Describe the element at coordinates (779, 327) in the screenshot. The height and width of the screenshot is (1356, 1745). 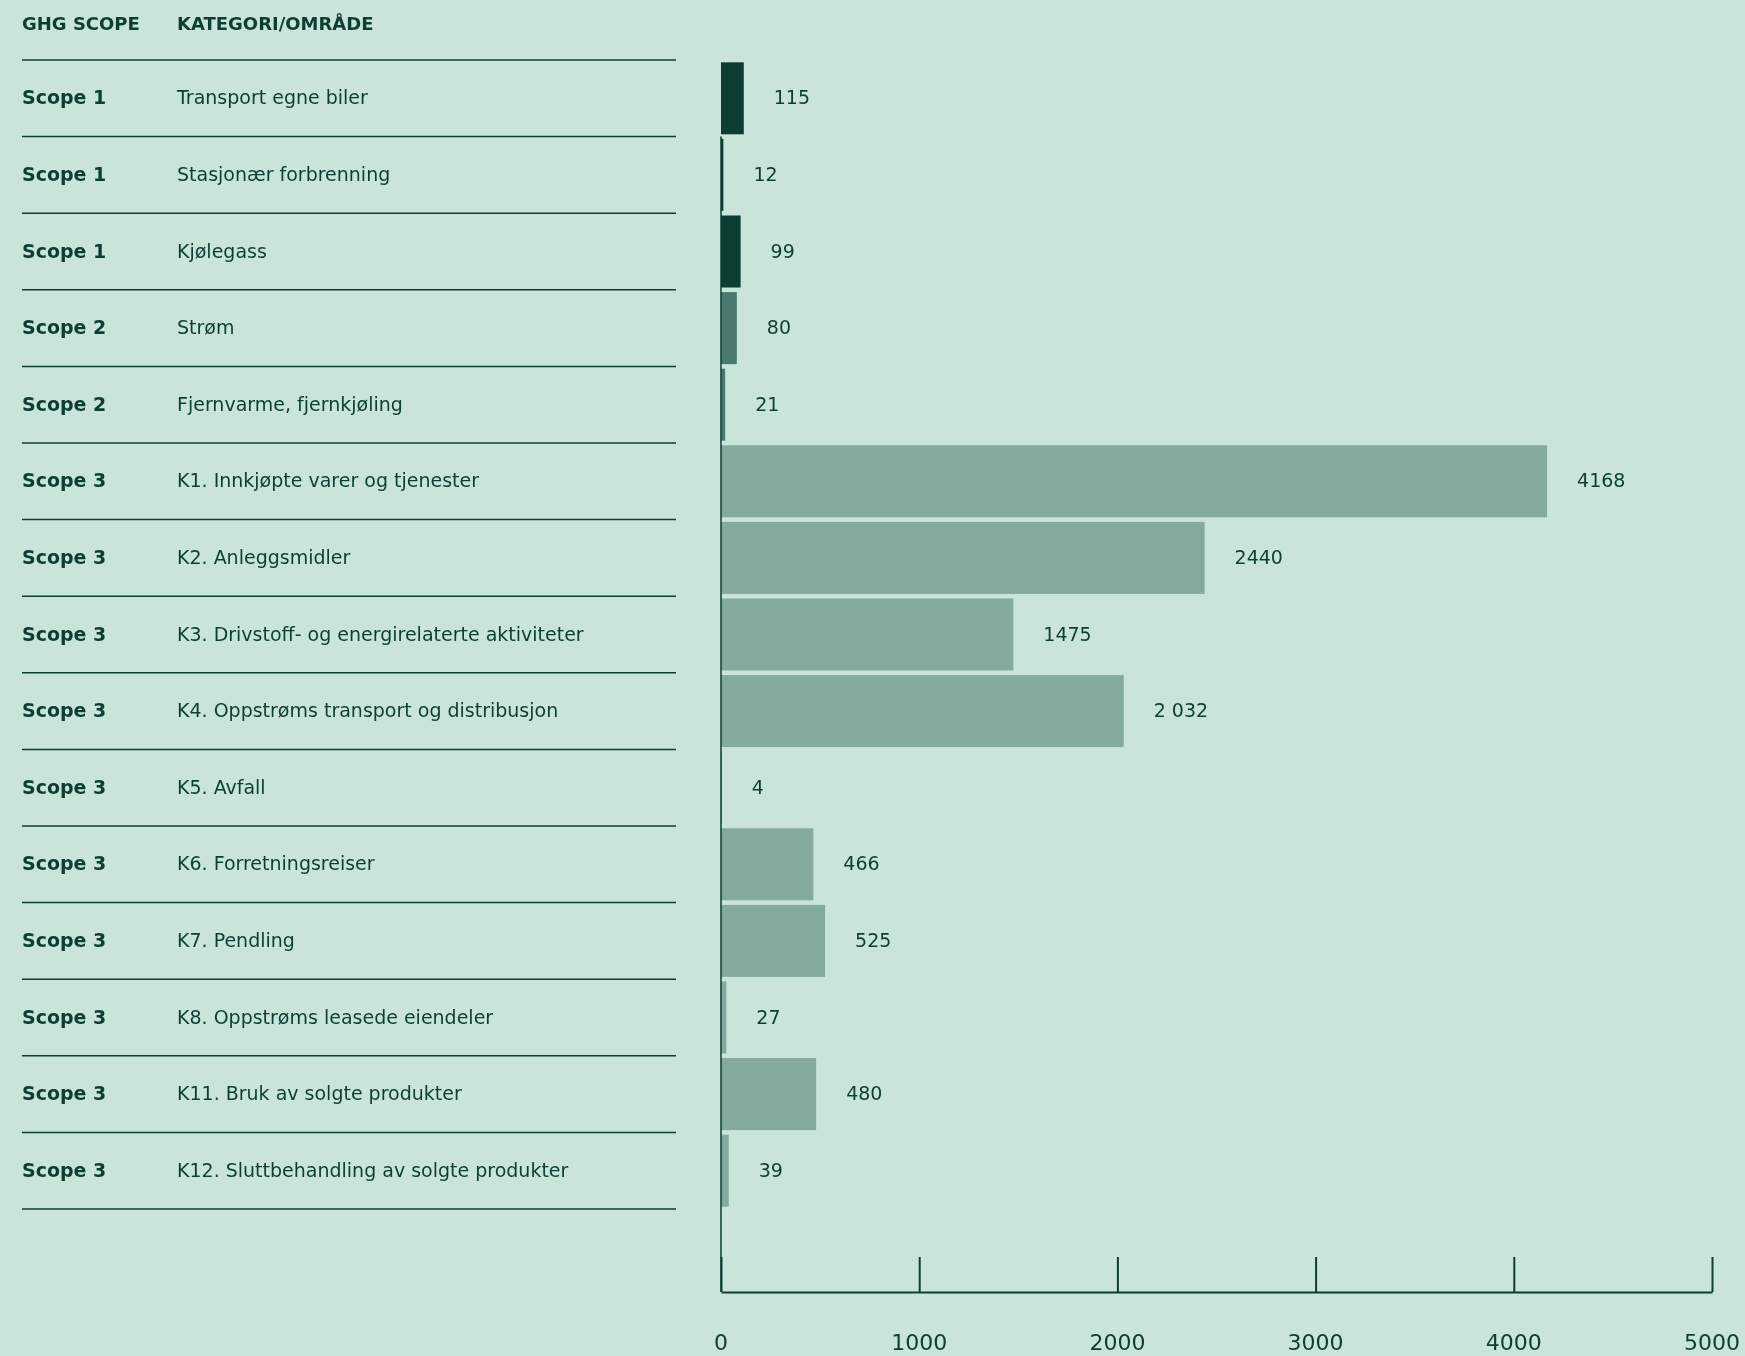
I see `data-label: 80` at that location.